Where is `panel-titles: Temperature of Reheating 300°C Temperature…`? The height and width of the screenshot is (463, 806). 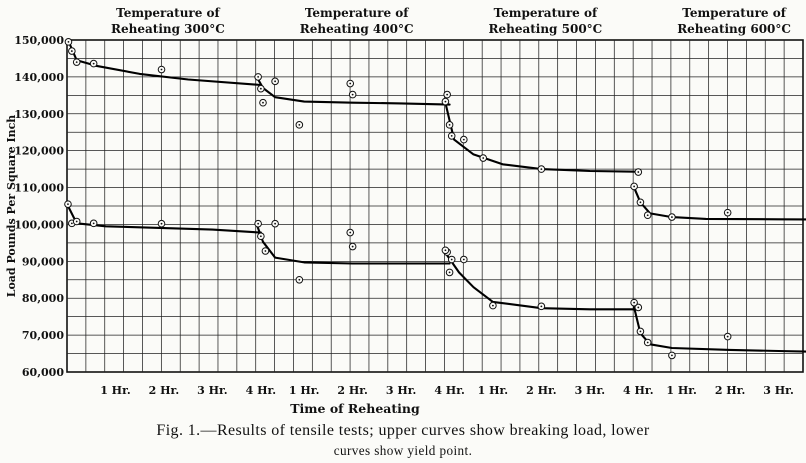 panel-titles: Temperature of Reheating 300°C Temperature… is located at coordinates (451, 21).